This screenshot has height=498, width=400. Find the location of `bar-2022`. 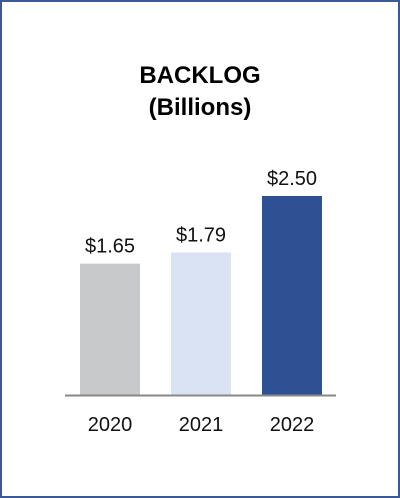

bar-2022 is located at coordinates (292, 295).